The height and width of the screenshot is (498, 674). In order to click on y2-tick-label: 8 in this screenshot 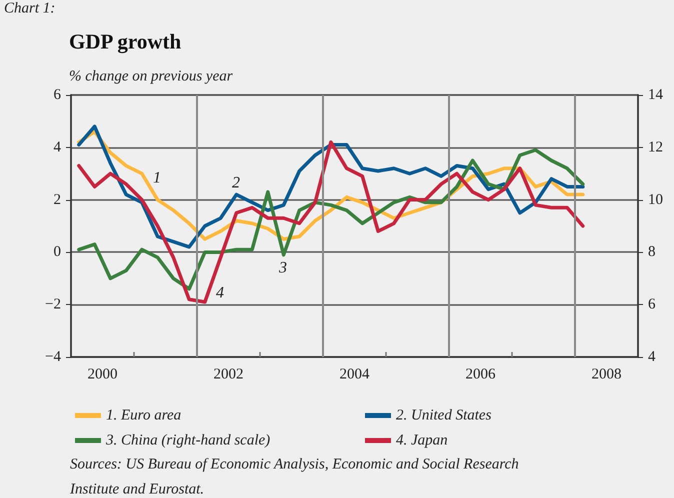, I will do `click(652, 252)`.